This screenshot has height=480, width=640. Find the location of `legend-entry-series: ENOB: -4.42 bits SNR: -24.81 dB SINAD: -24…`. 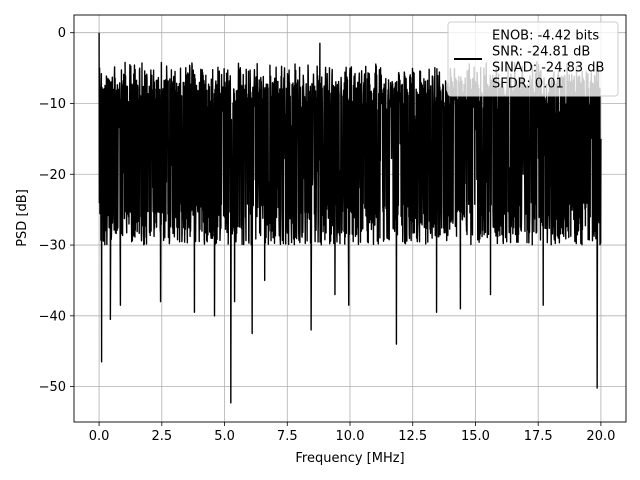

legend-entry-series: ENOB: -4.42 bits SNR: -24.81 dB SINAD: -24… is located at coordinates (548, 60).